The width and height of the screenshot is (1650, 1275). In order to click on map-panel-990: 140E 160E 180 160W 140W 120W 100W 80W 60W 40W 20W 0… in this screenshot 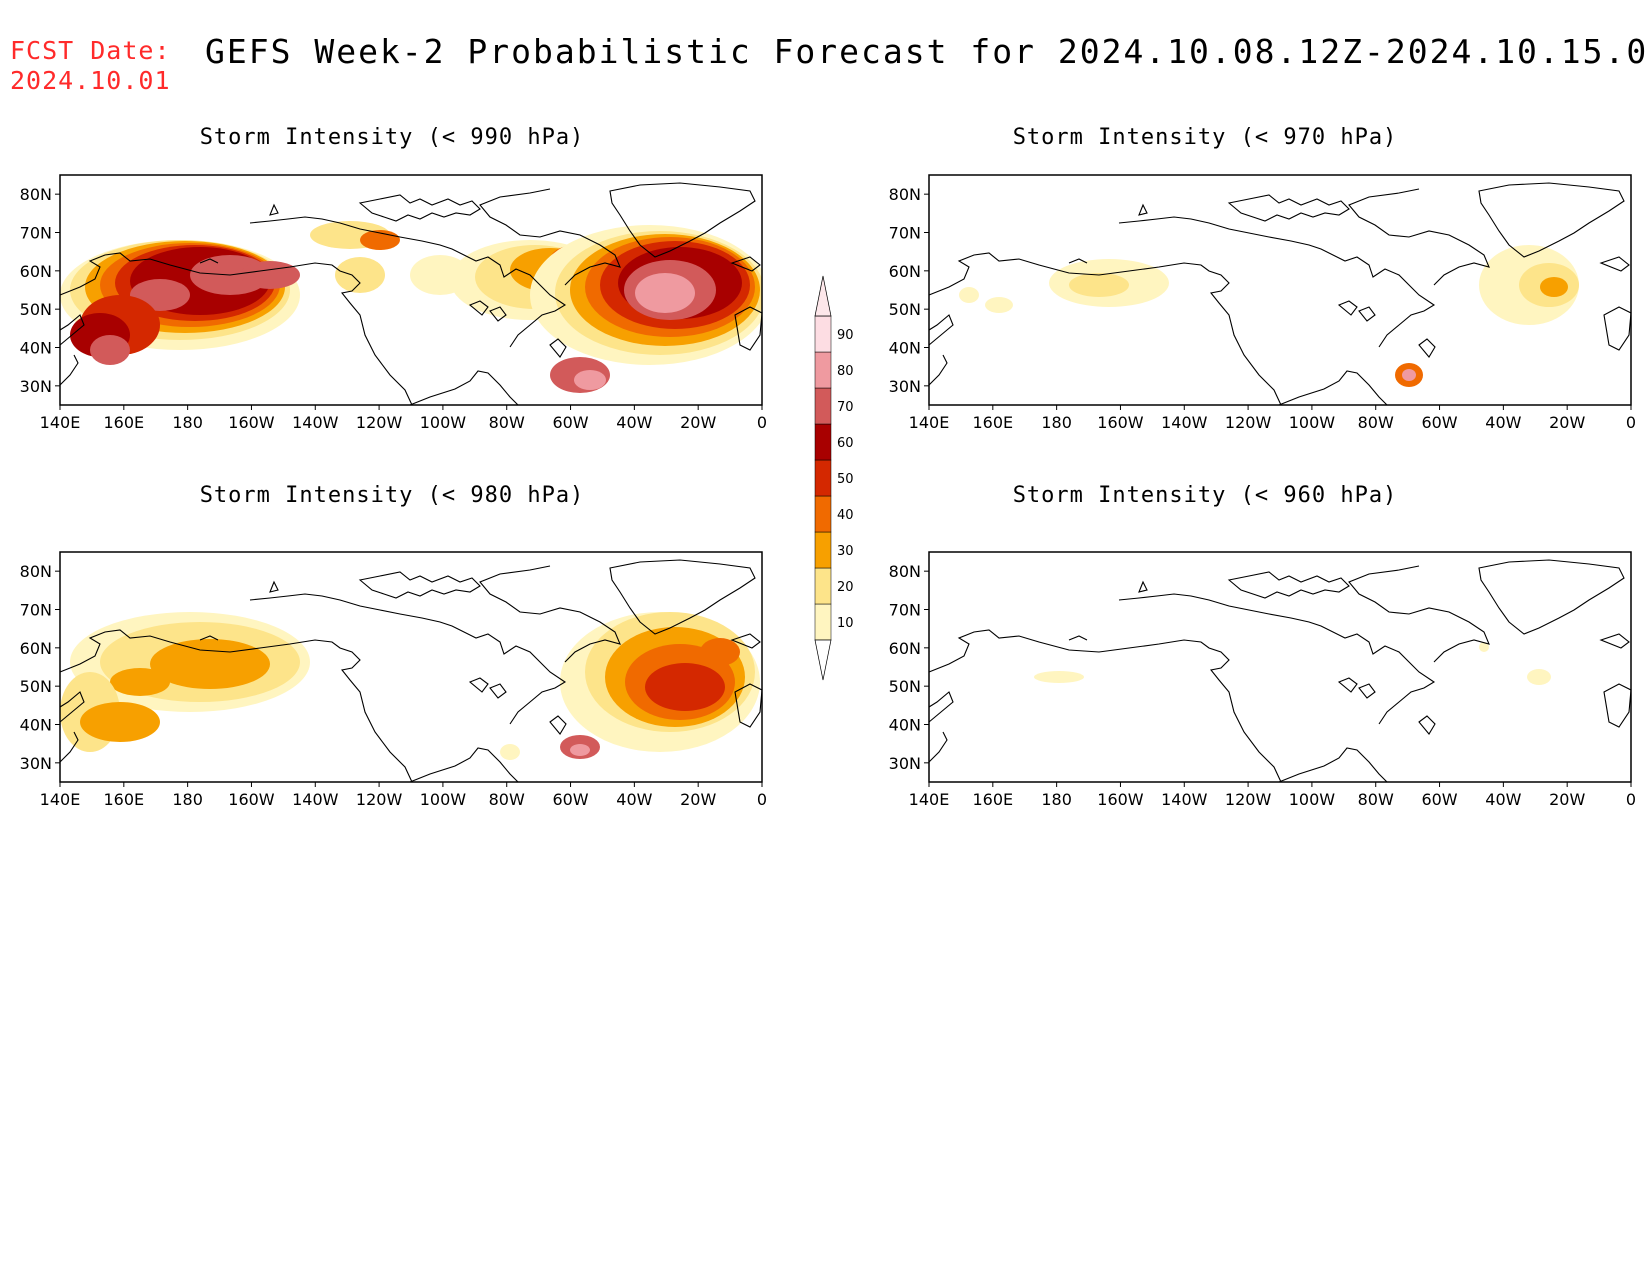, I will do `click(393, 303)`.